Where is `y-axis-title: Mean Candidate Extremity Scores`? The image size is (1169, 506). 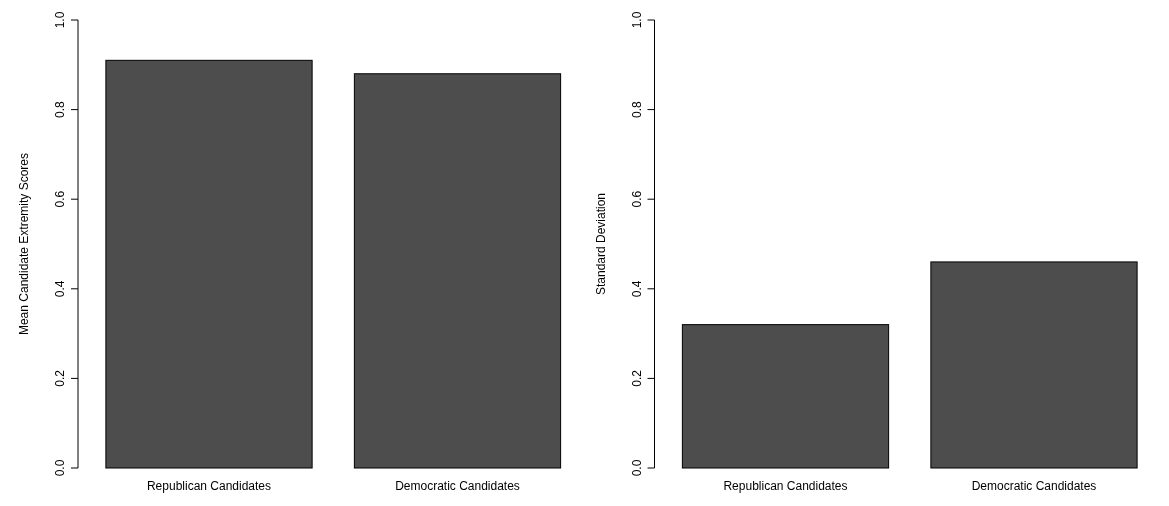
y-axis-title: Mean Candidate Extremity Scores is located at coordinates (24, 244).